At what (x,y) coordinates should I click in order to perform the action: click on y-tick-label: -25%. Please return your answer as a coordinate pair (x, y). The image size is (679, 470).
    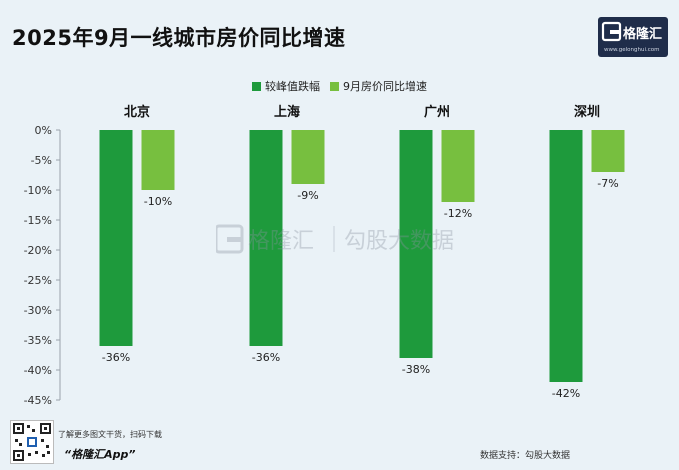
    Looking at the image, I should click on (38, 280).